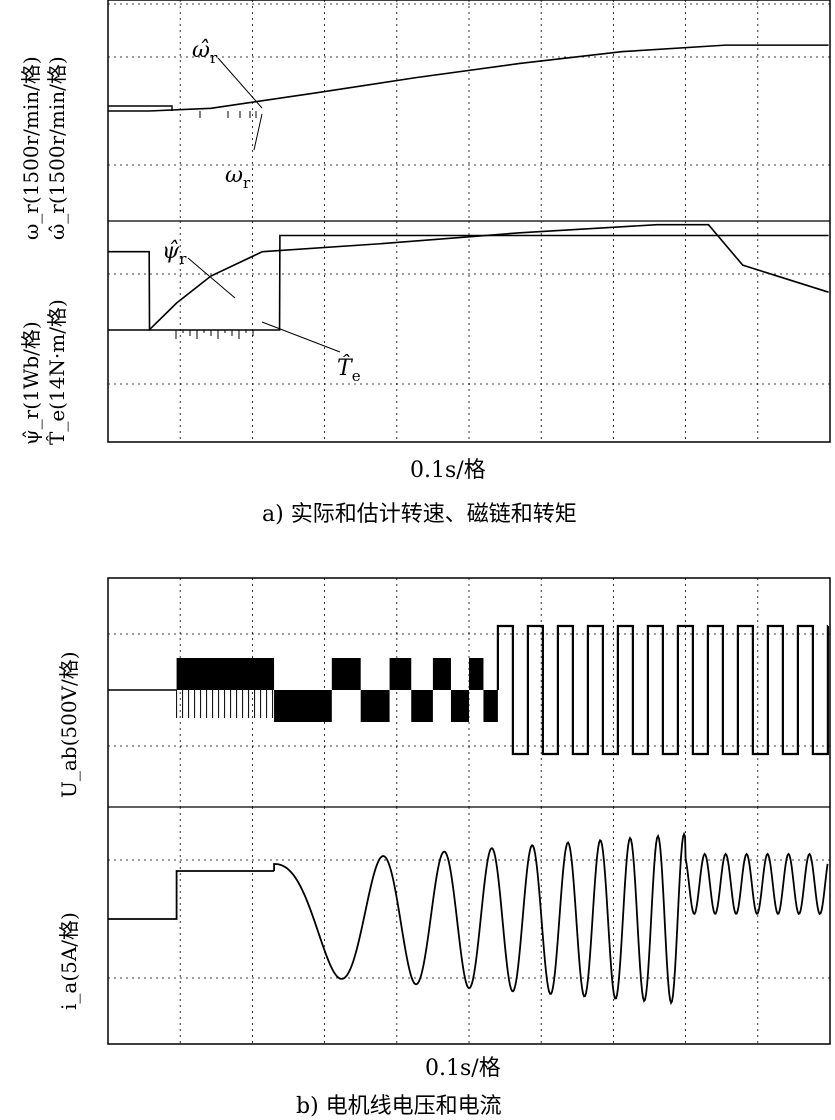 The height and width of the screenshot is (1120, 835). What do you see at coordinates (419, 514) in the screenshot?
I see `panel-a-caption: a) 实际和估计转速、磁链和转矩` at bounding box center [419, 514].